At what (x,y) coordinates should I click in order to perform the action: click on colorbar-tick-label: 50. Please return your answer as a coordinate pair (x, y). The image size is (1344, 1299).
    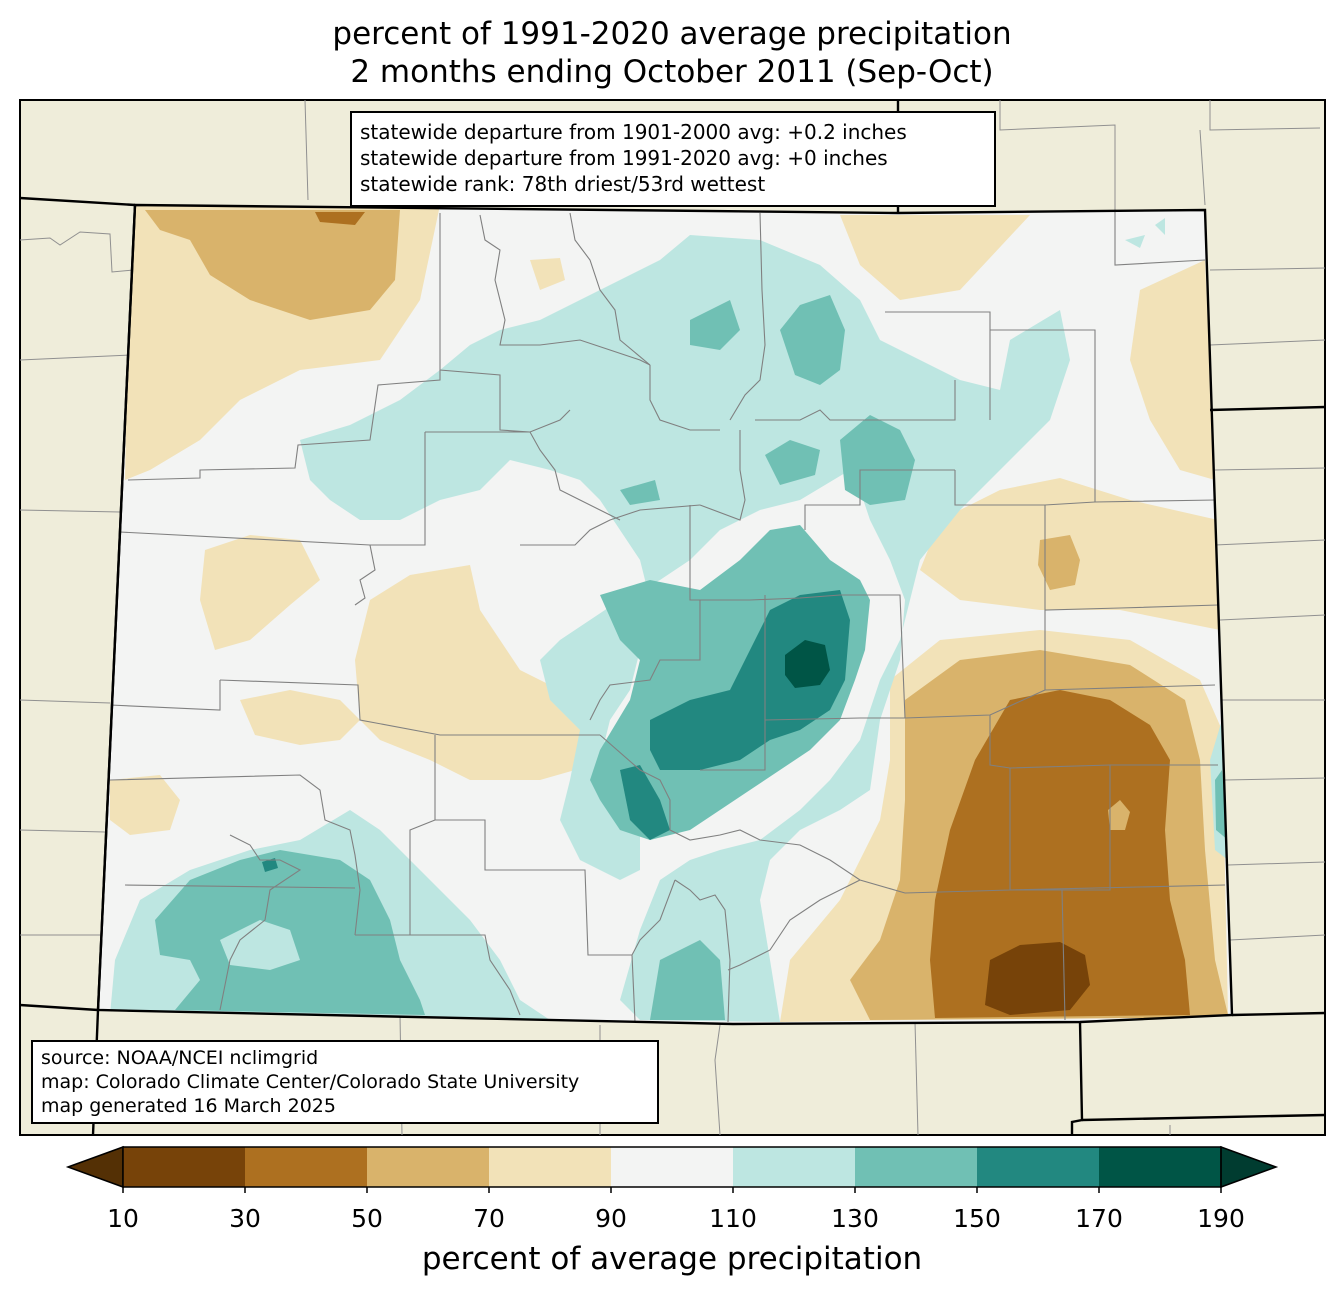
    Looking at the image, I should click on (367, 1218).